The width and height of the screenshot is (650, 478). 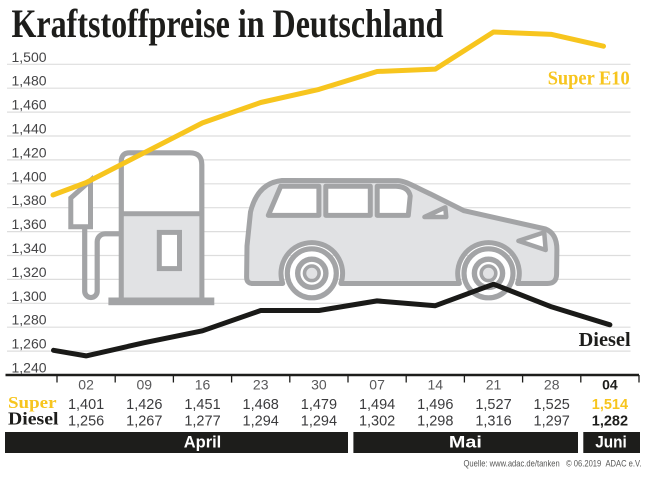 What do you see at coordinates (86, 405) in the screenshot?
I see `svg-text: 1,401` at bounding box center [86, 405].